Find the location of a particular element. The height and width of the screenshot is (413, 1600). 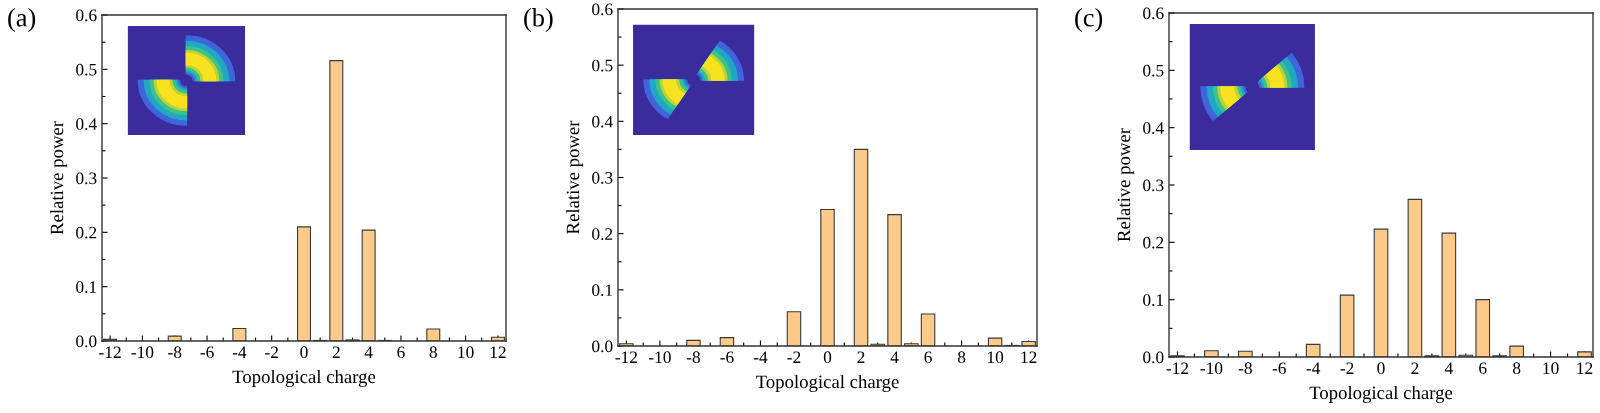

chart-title: (c) is located at coordinates (1089, 20).